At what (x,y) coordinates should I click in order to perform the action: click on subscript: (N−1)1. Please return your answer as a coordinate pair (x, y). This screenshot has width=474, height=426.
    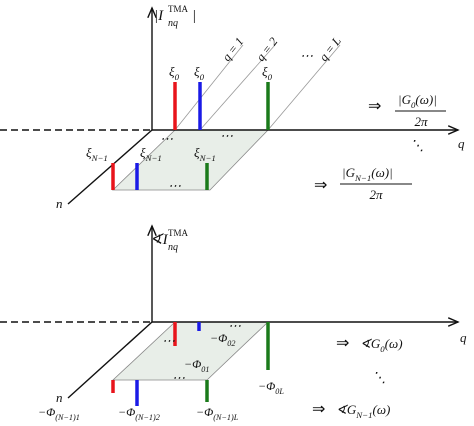
    Looking at the image, I should click on (67, 417).